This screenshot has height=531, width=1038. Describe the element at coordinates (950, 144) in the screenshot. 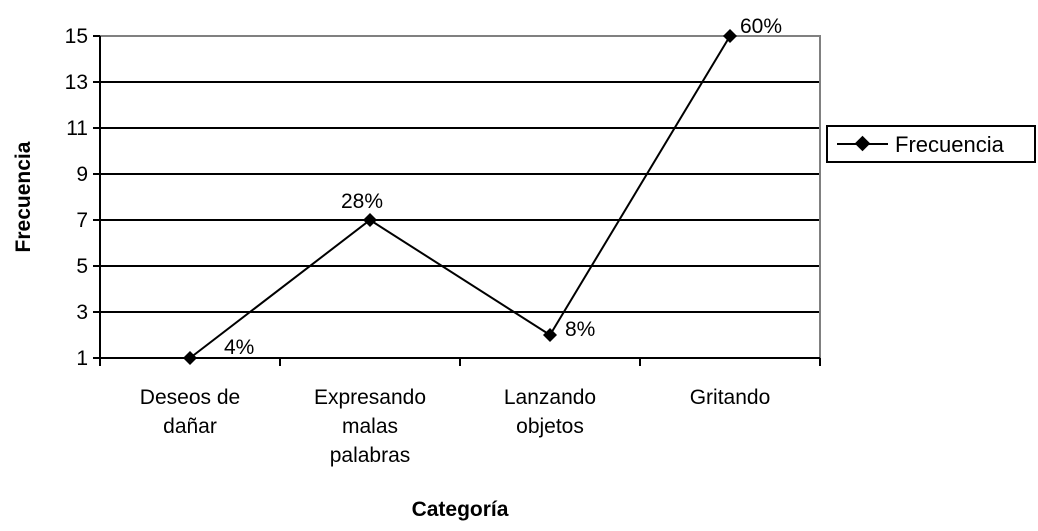

I see `legend-entry-frecuencia: Frecuencia` at that location.